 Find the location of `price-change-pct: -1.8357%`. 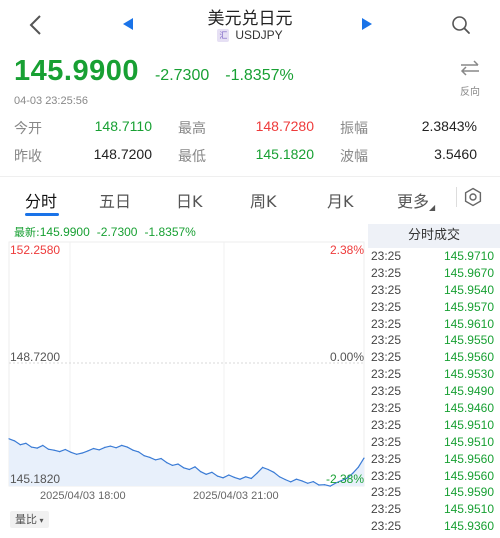

price-change-pct: -1.8357% is located at coordinates (259, 75).